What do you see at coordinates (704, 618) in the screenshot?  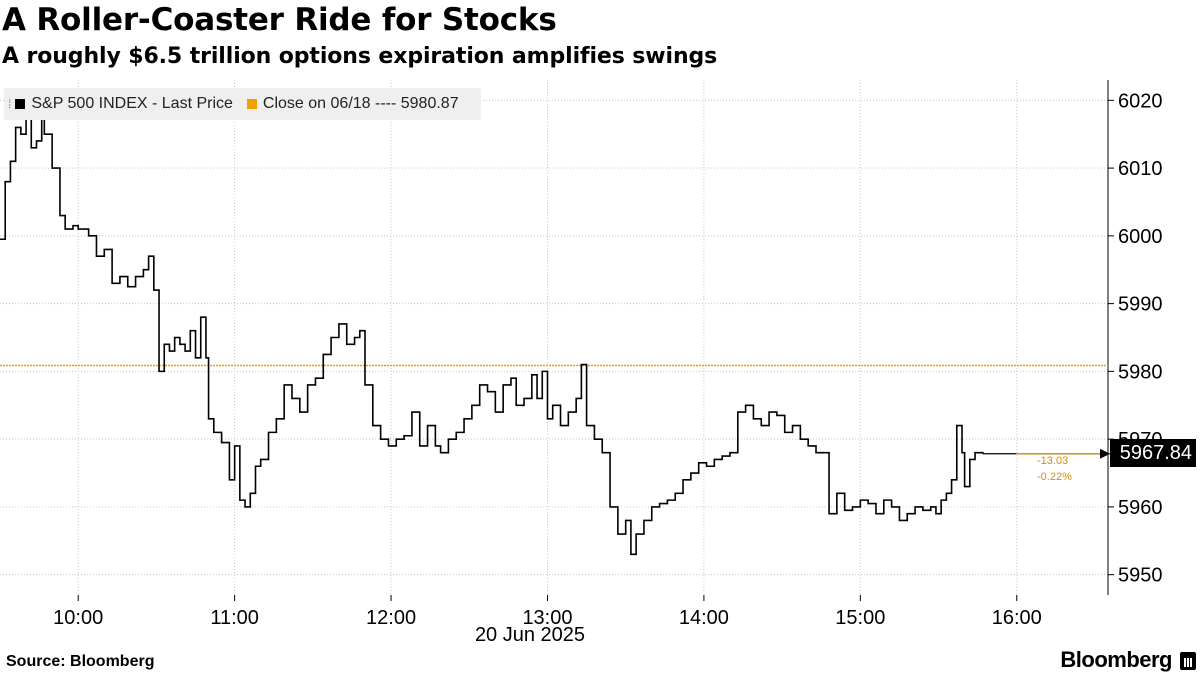 I see `x-tick-label: 14:00` at bounding box center [704, 618].